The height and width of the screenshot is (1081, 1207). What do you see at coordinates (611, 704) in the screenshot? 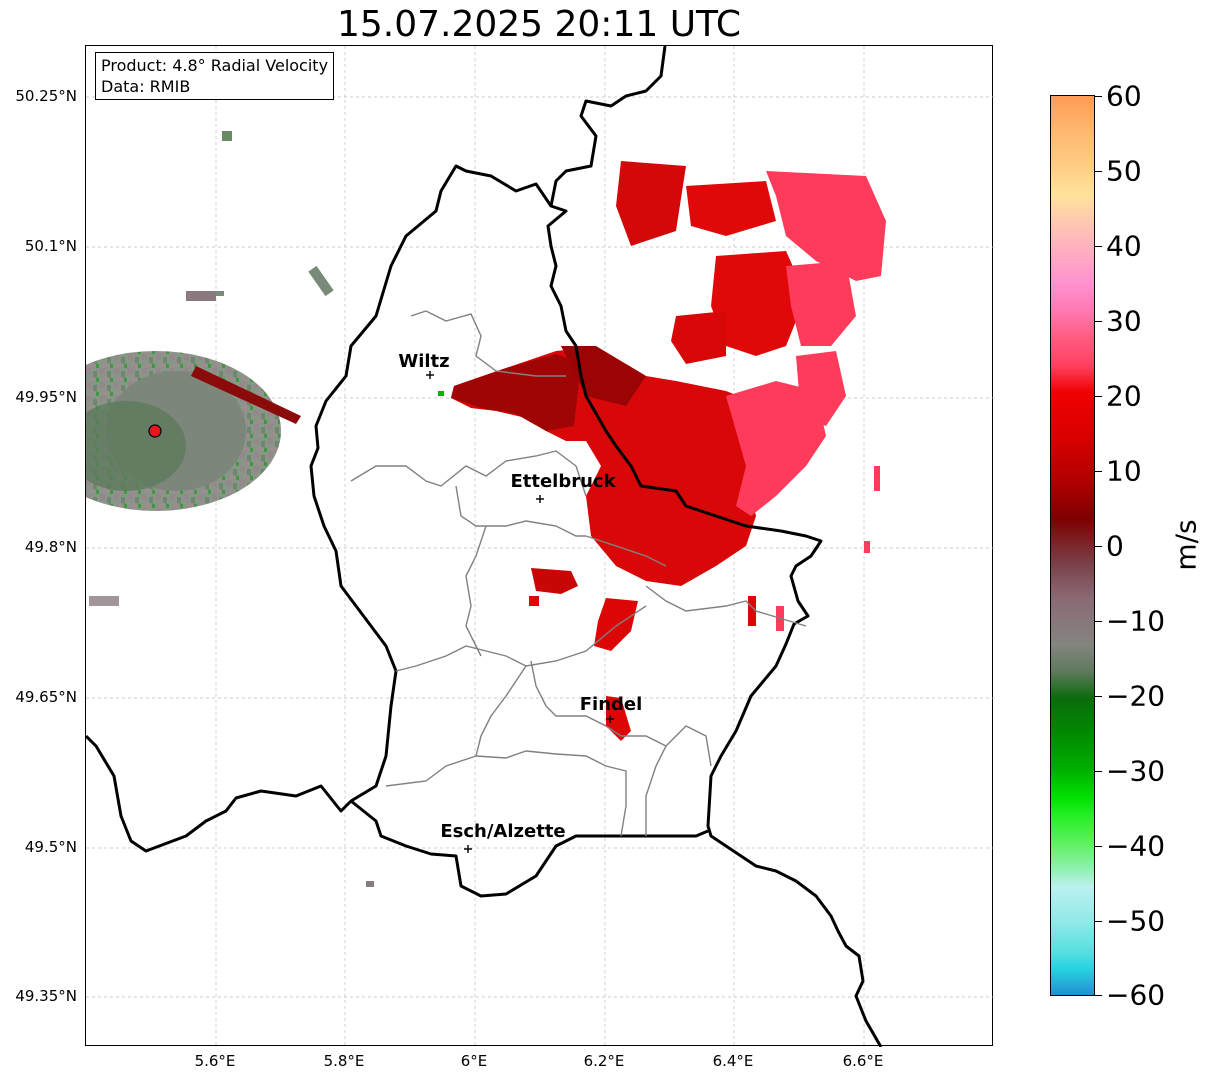
I see `city-label-findel: Findel` at bounding box center [611, 704].